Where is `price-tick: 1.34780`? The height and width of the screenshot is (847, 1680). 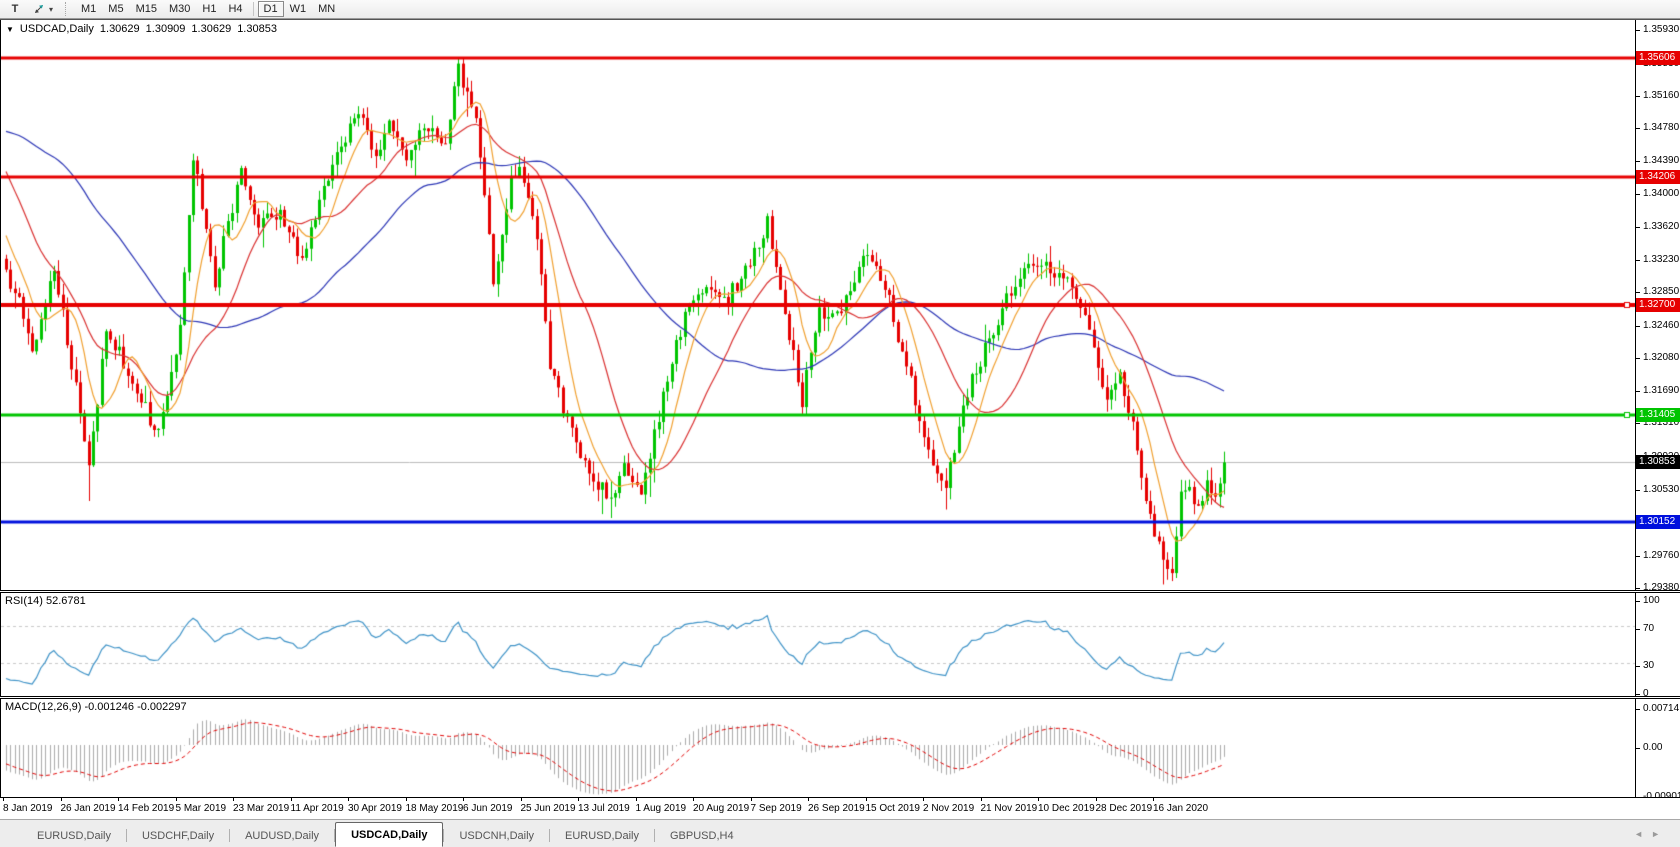
price-tick: 1.34780 is located at coordinates (1658, 128).